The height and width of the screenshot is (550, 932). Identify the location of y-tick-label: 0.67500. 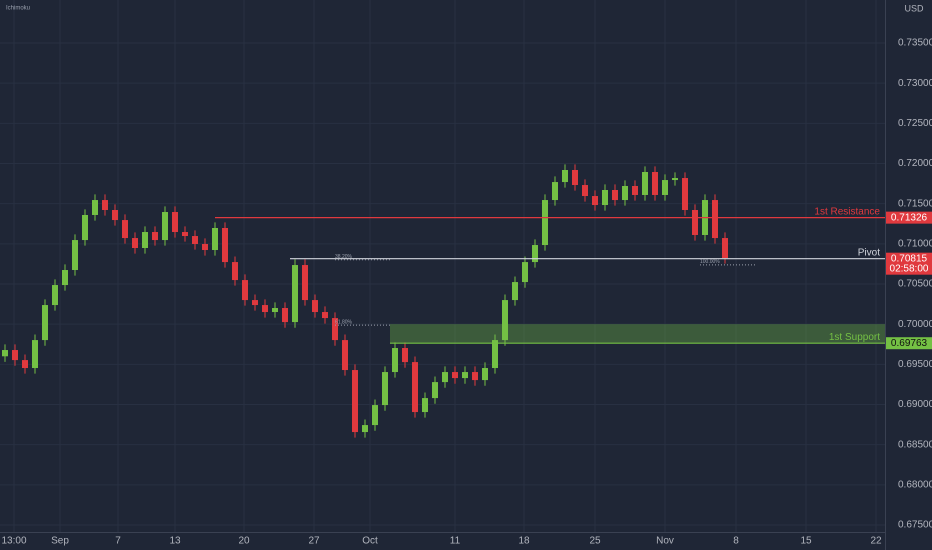
(915, 525).